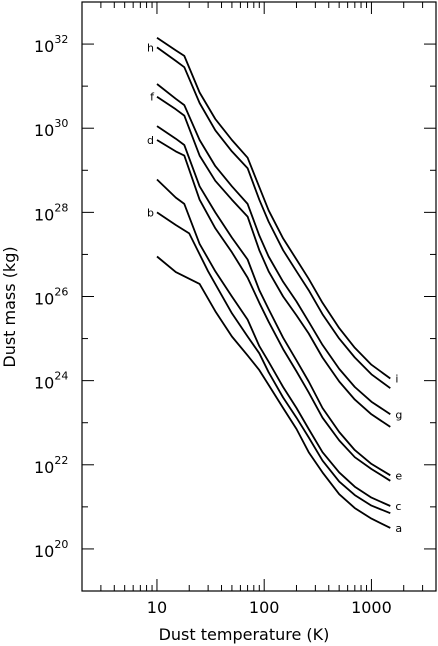 This screenshot has width=438, height=646. I want to click on curve-label-i: i, so click(396, 379).